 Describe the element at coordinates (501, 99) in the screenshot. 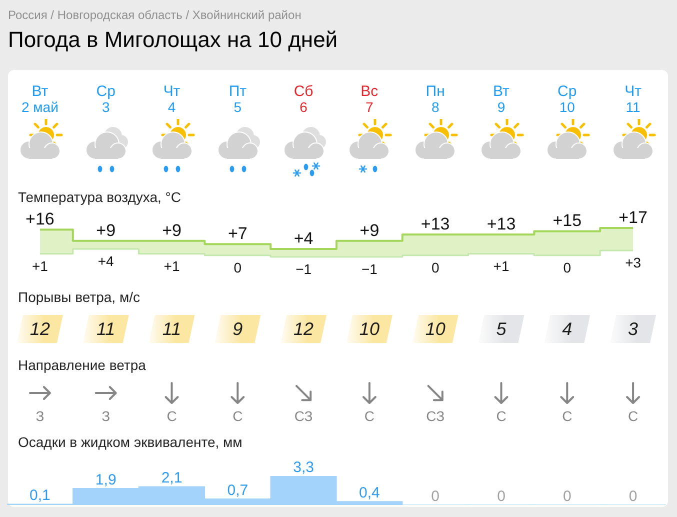

I see `x-tick-label: Вт 9` at that location.